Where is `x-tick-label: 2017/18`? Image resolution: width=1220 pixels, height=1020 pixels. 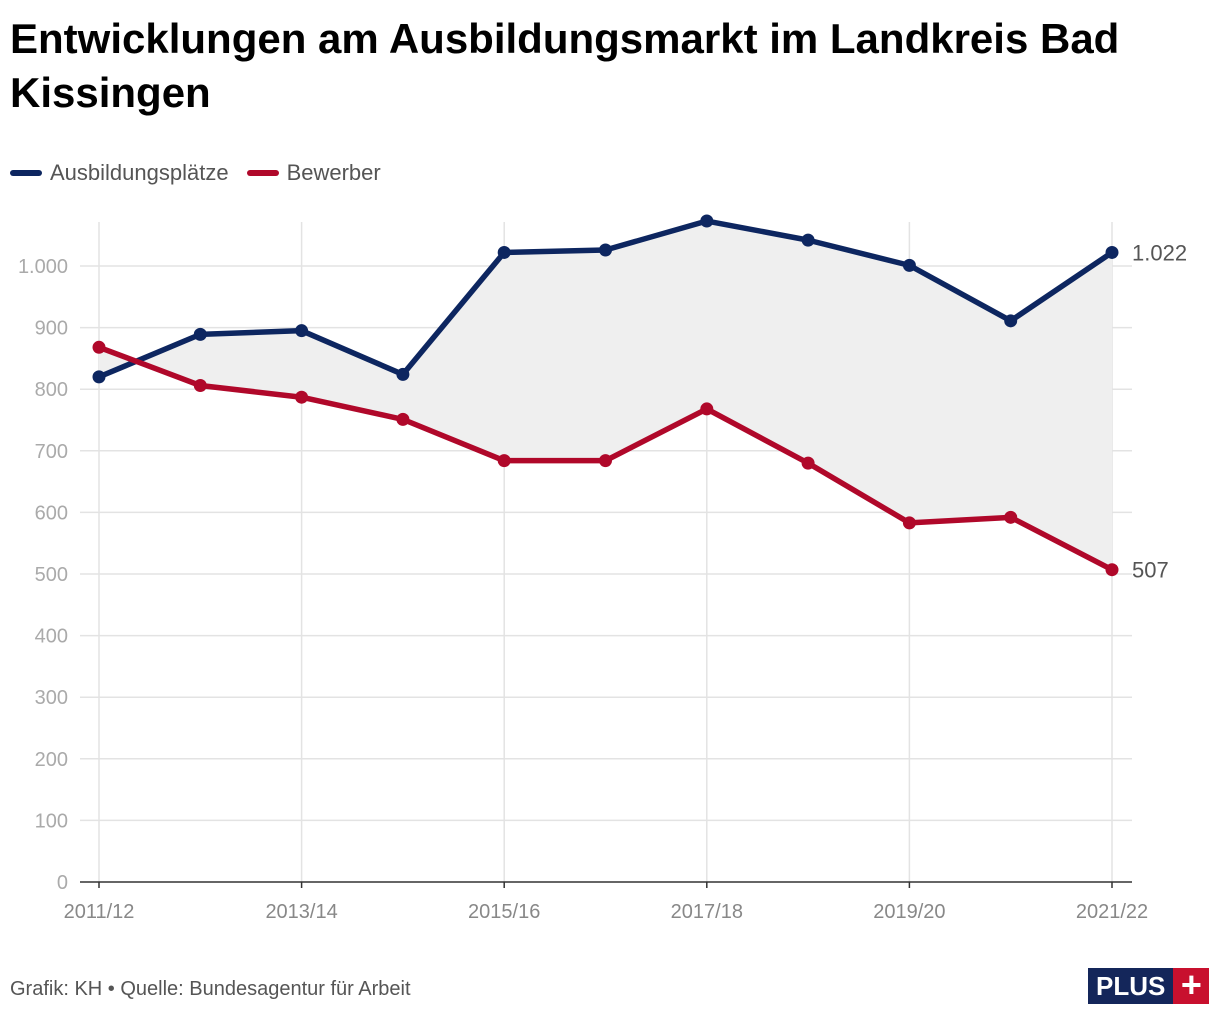
x-tick-label: 2017/18 is located at coordinates (707, 912).